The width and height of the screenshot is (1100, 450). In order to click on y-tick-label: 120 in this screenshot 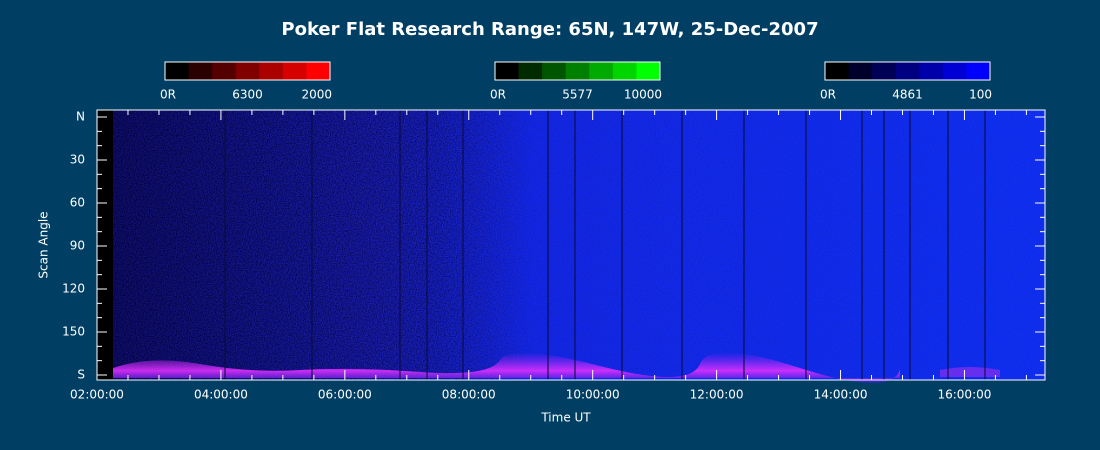, I will do `click(73, 289)`.